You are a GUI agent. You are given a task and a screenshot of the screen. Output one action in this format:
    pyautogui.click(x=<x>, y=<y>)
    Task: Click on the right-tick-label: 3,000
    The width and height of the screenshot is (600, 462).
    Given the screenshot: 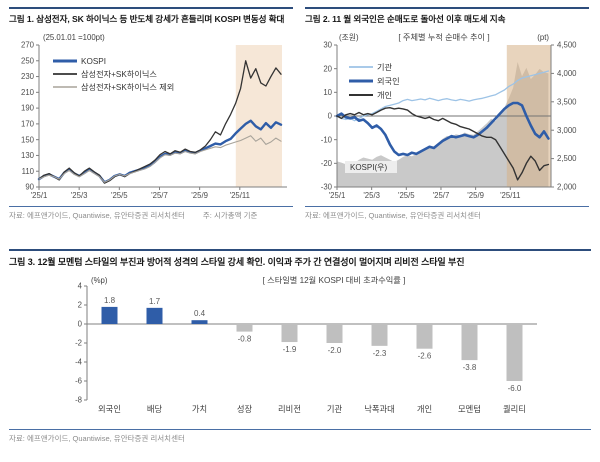 What is the action you would take?
    pyautogui.click(x=567, y=130)
    